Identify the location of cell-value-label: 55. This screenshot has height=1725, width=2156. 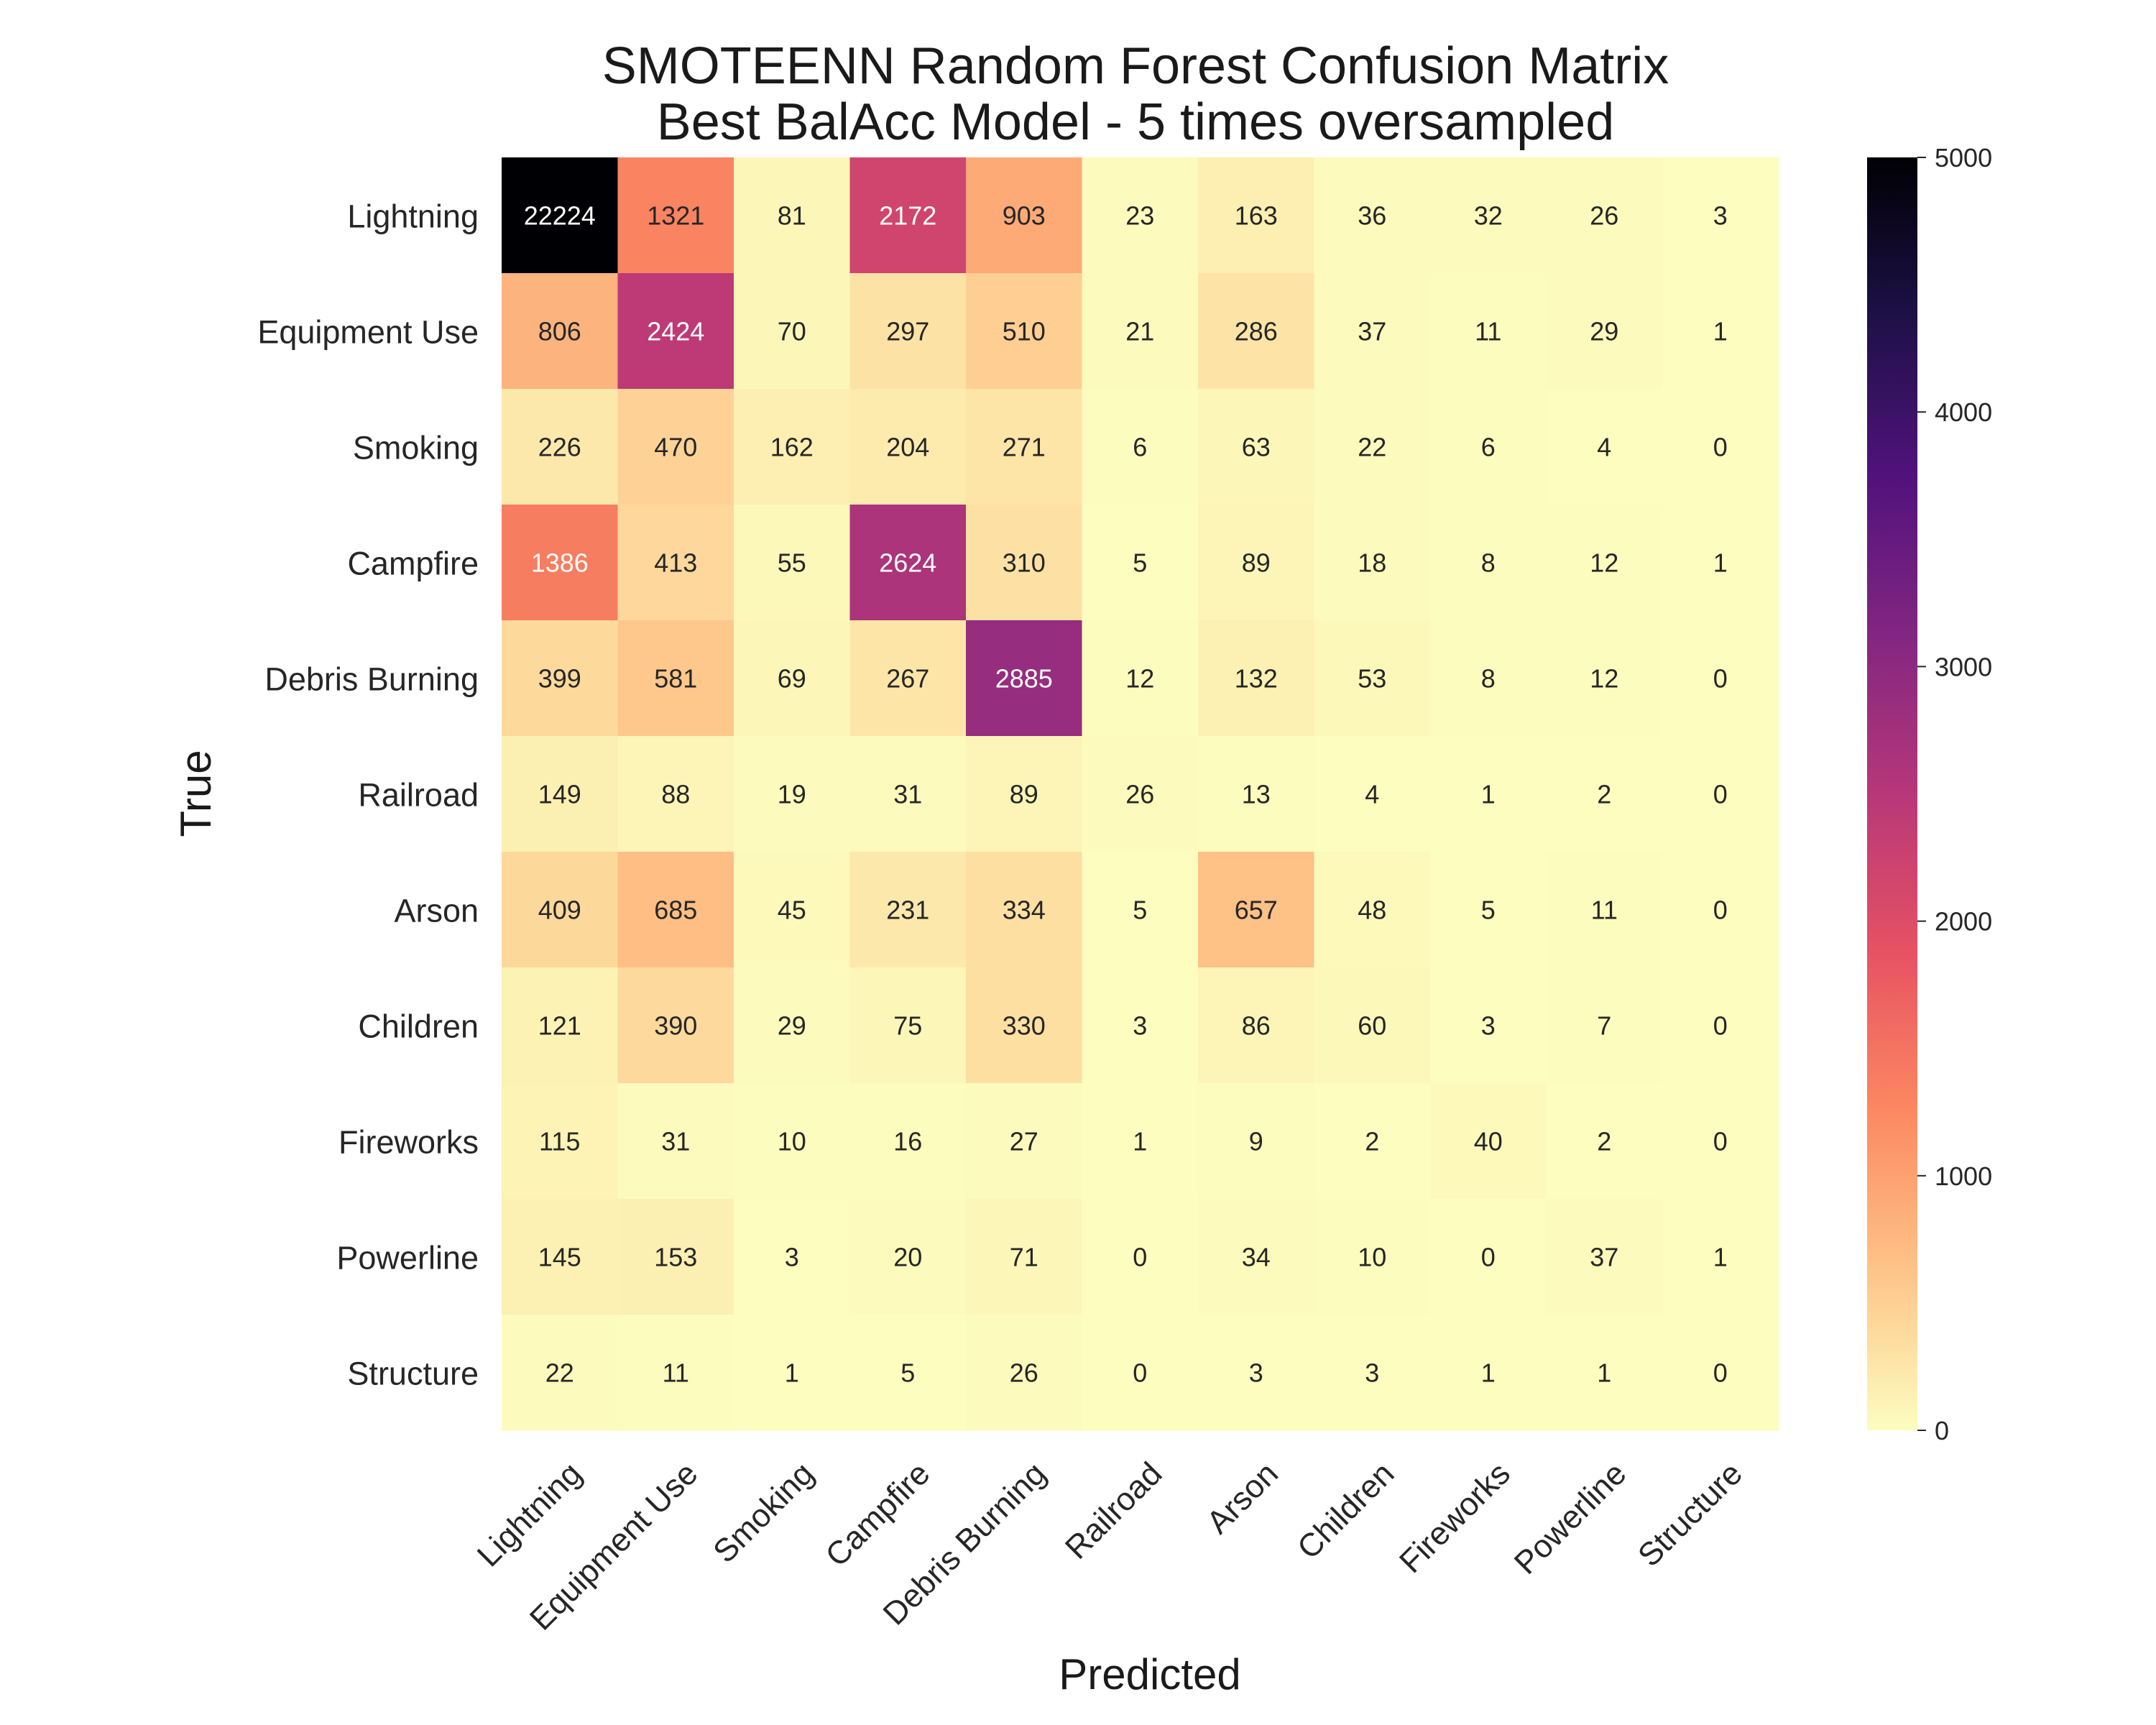
(792, 563).